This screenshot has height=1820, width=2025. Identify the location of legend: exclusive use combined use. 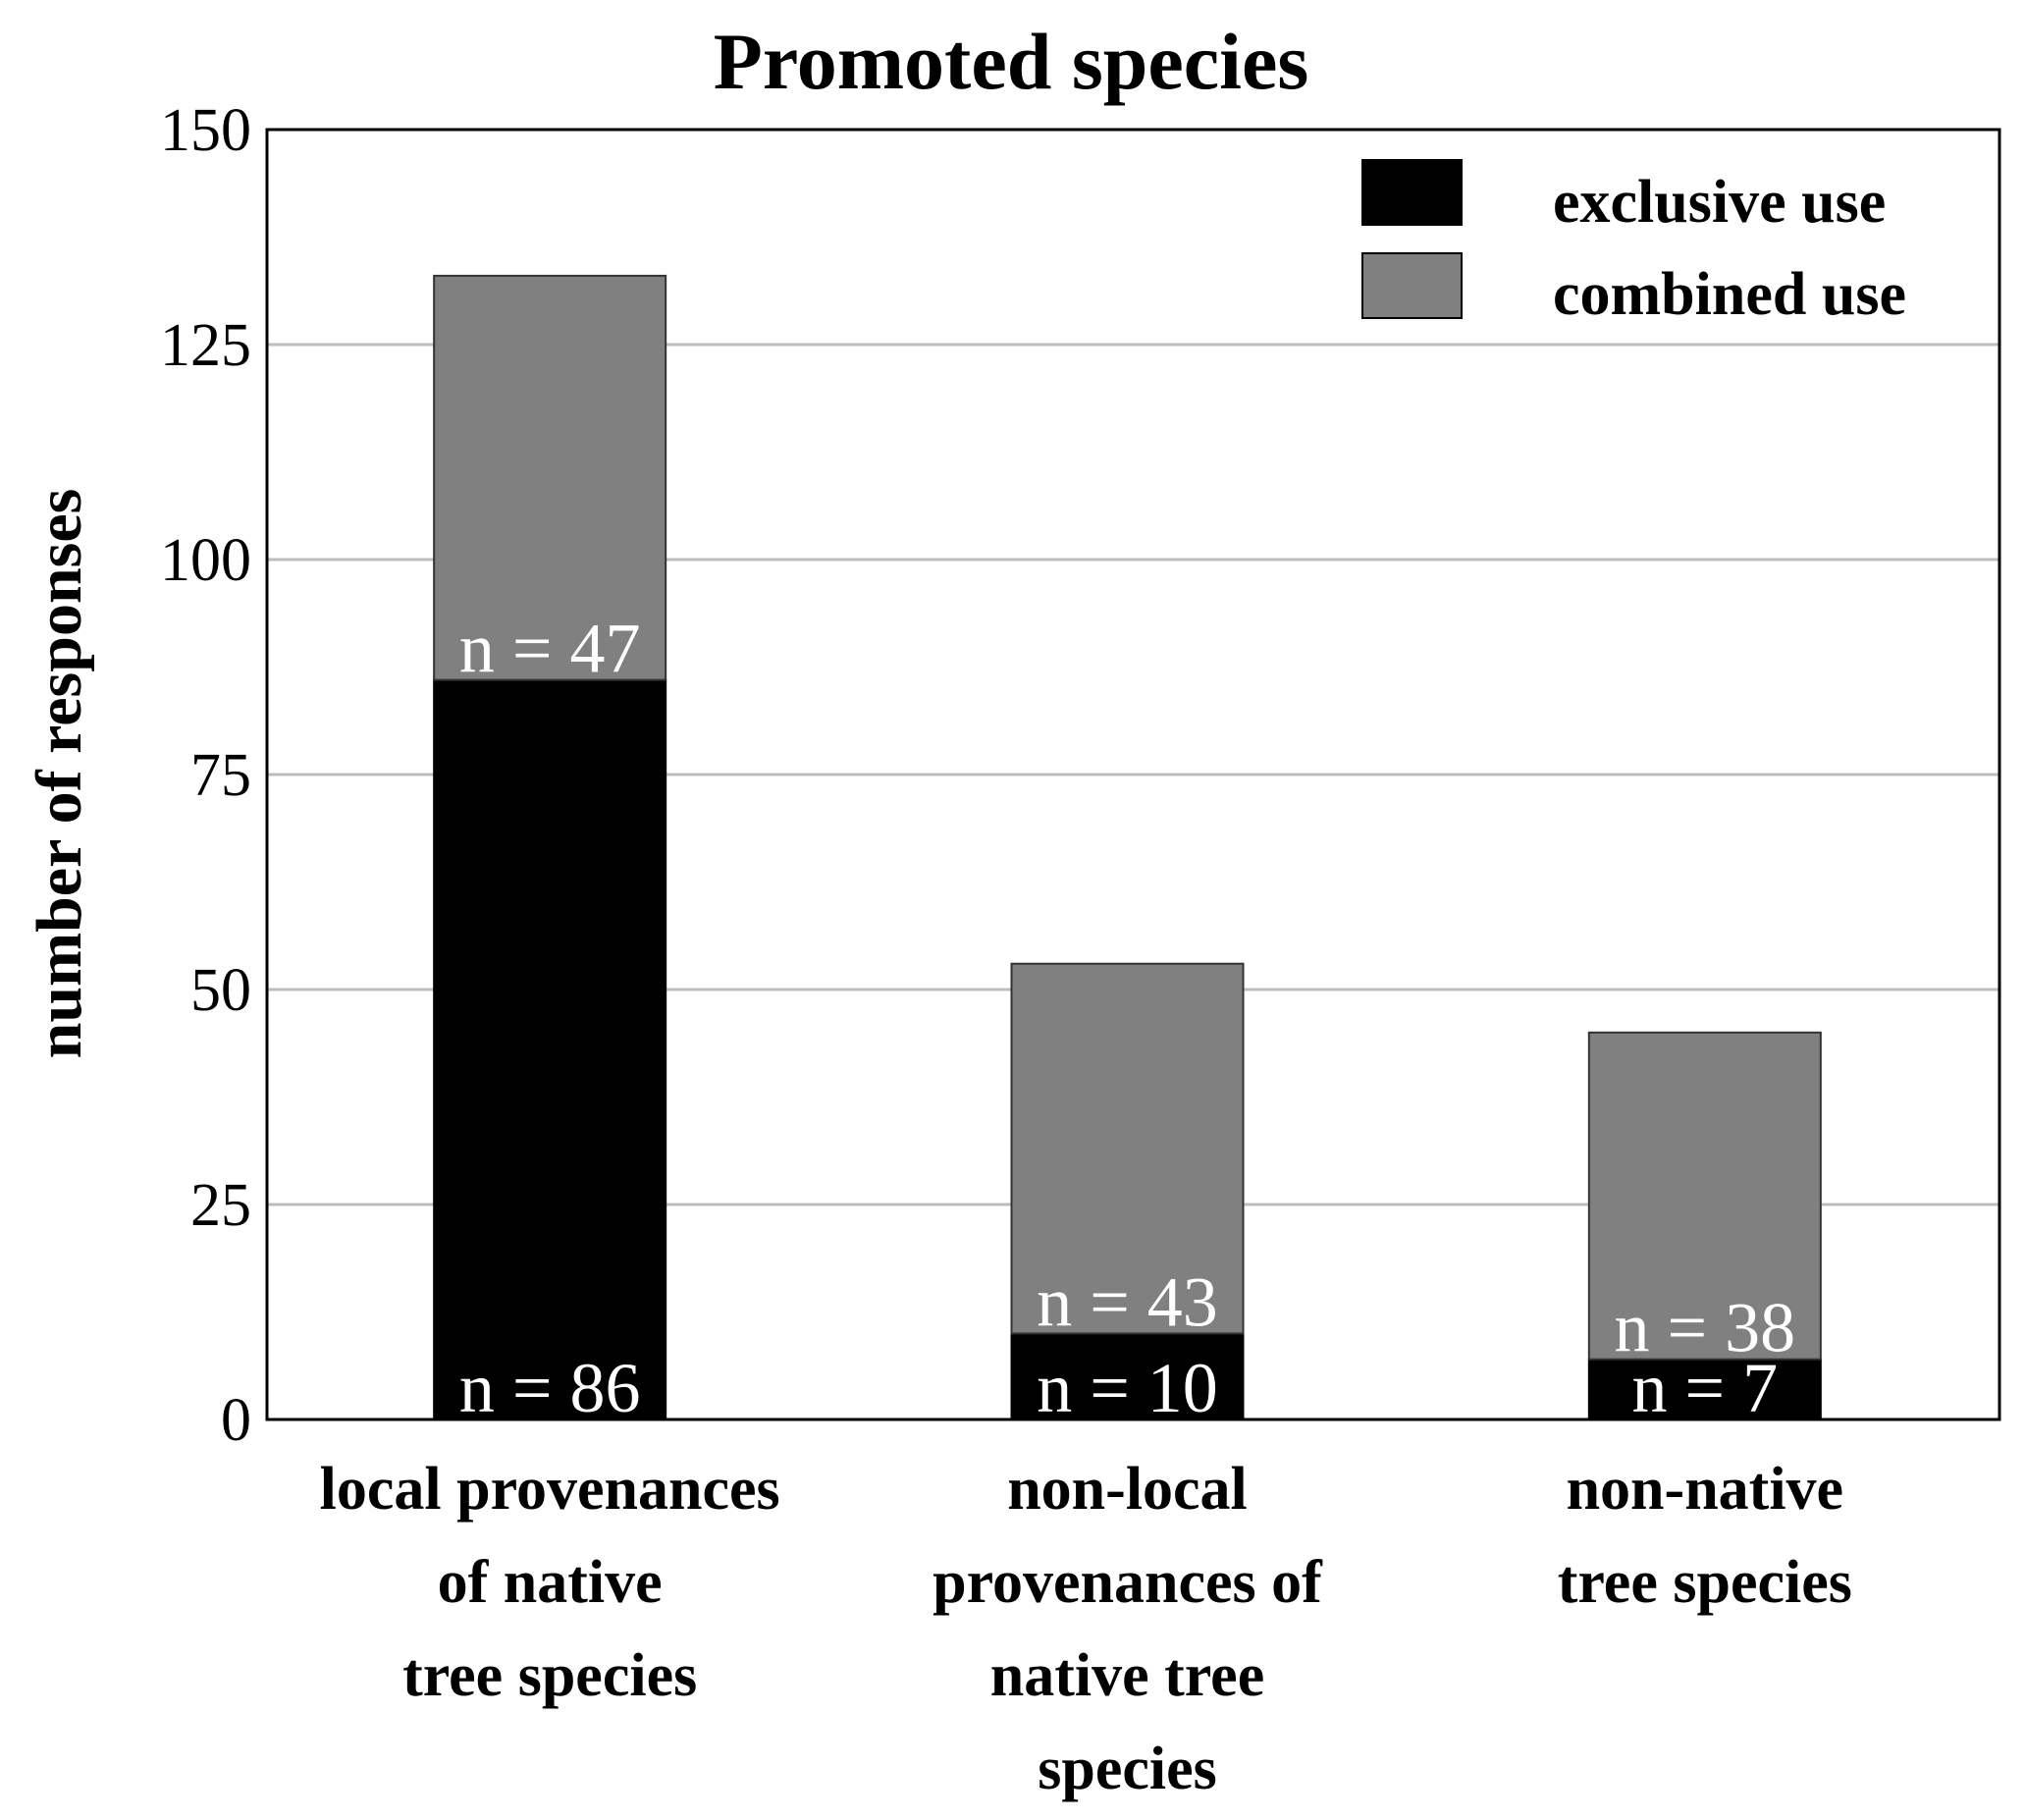
(1633, 243).